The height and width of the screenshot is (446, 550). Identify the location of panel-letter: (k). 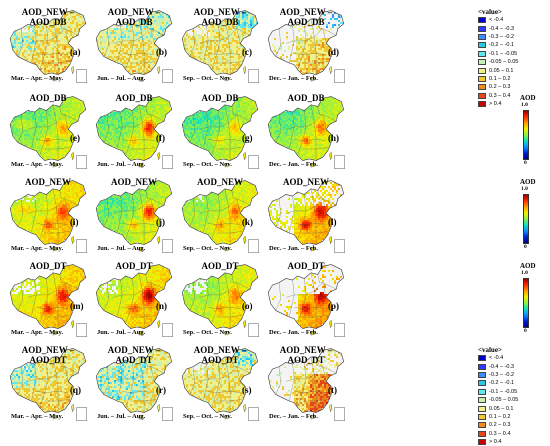
(247, 222).